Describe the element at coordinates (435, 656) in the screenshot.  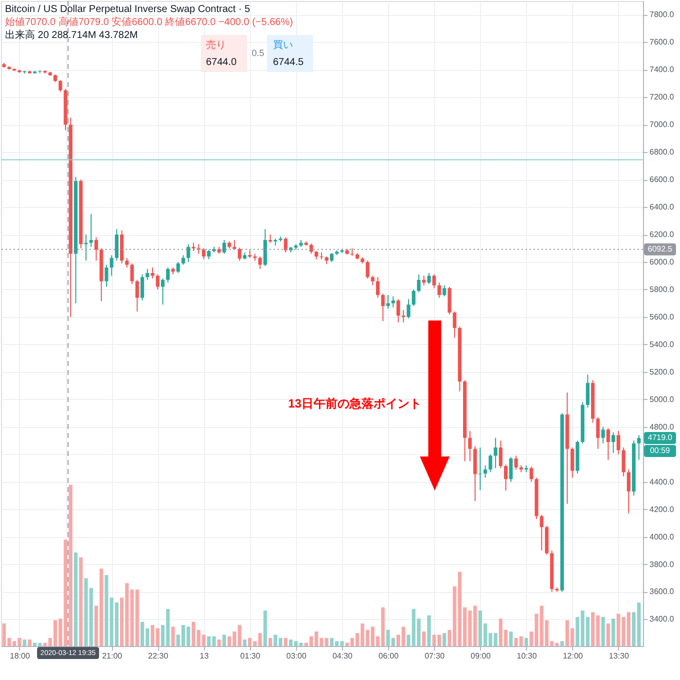
I see `x-tick-label: 07:30` at that location.